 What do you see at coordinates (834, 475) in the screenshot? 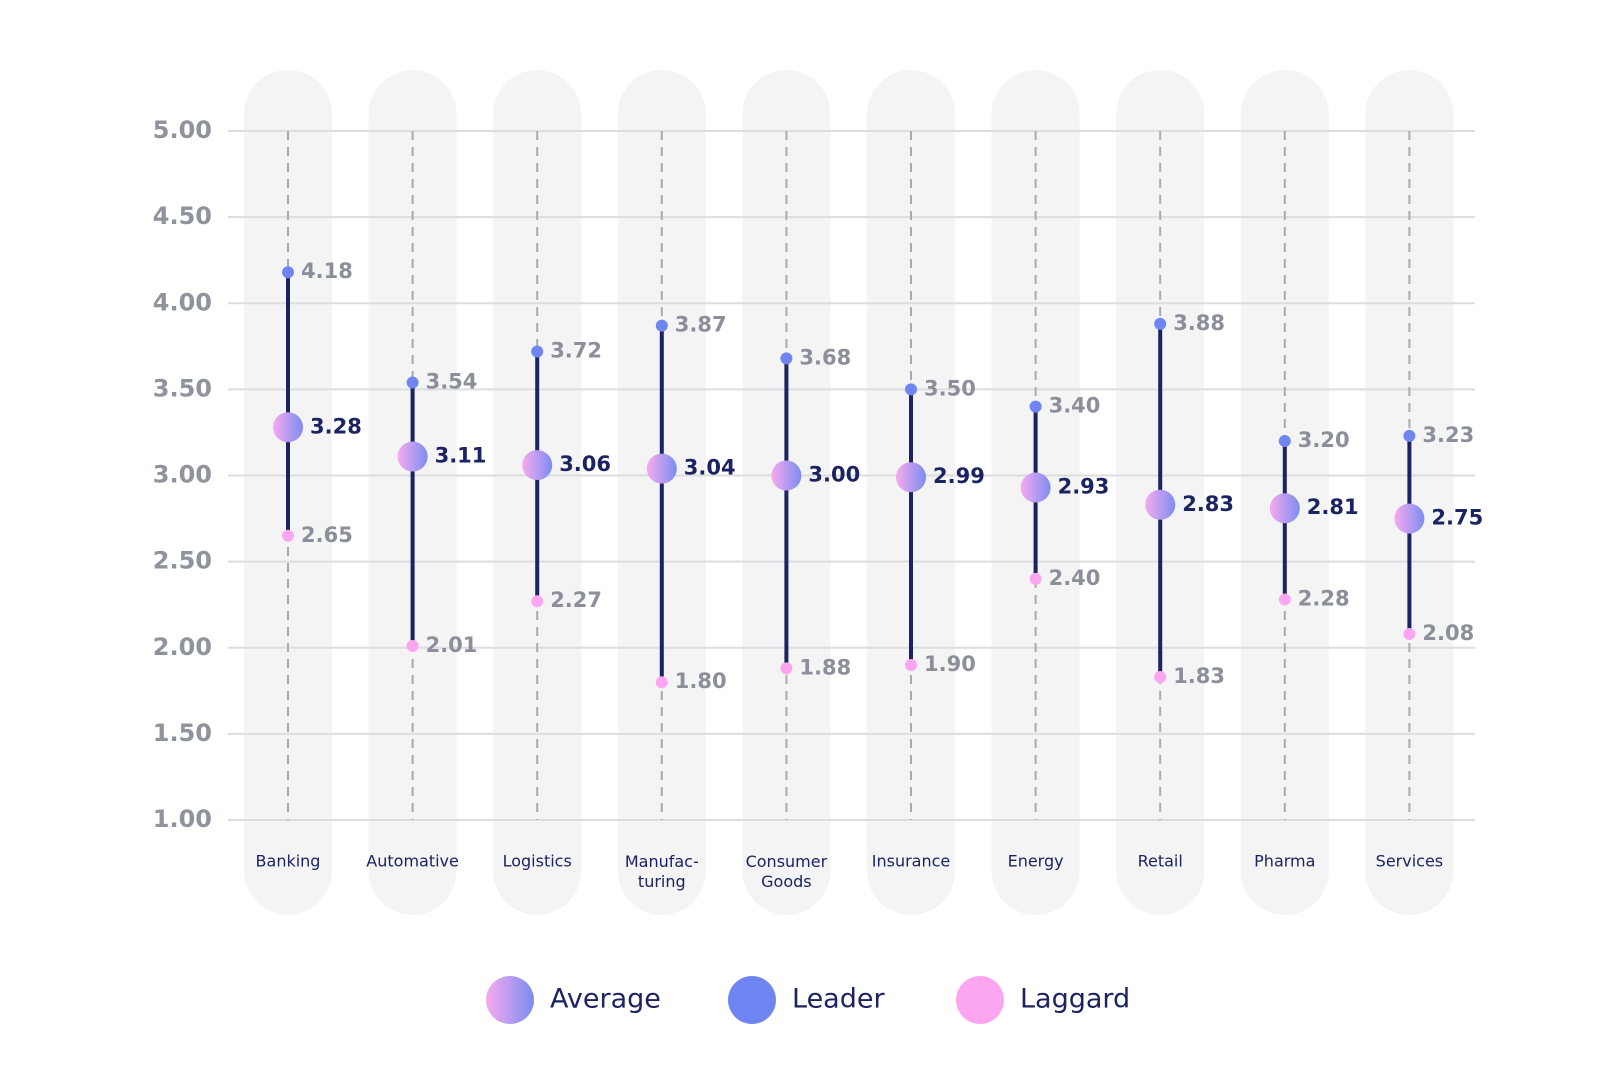
I see `value-label: 3.00` at bounding box center [834, 475].